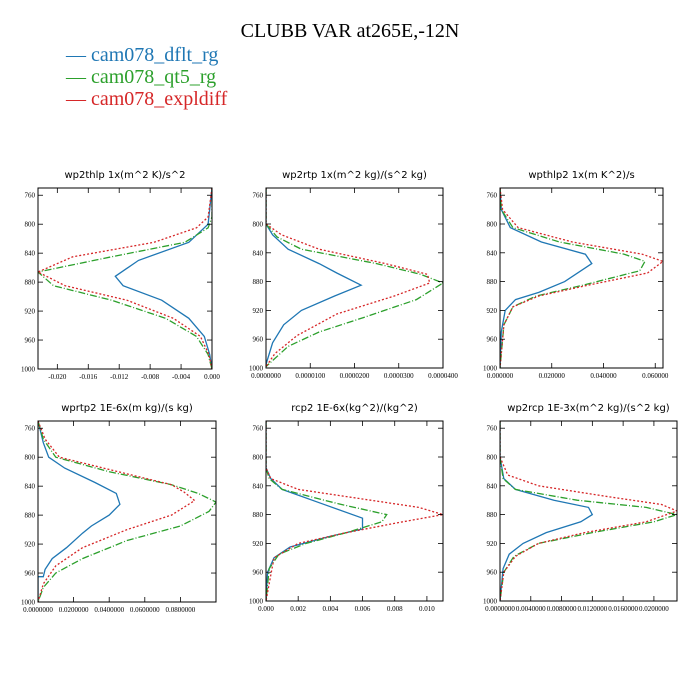 The height and width of the screenshot is (700, 700). What do you see at coordinates (592, 609) in the screenshot?
I see `x-tick-label: 0.0120000` at bounding box center [592, 609].